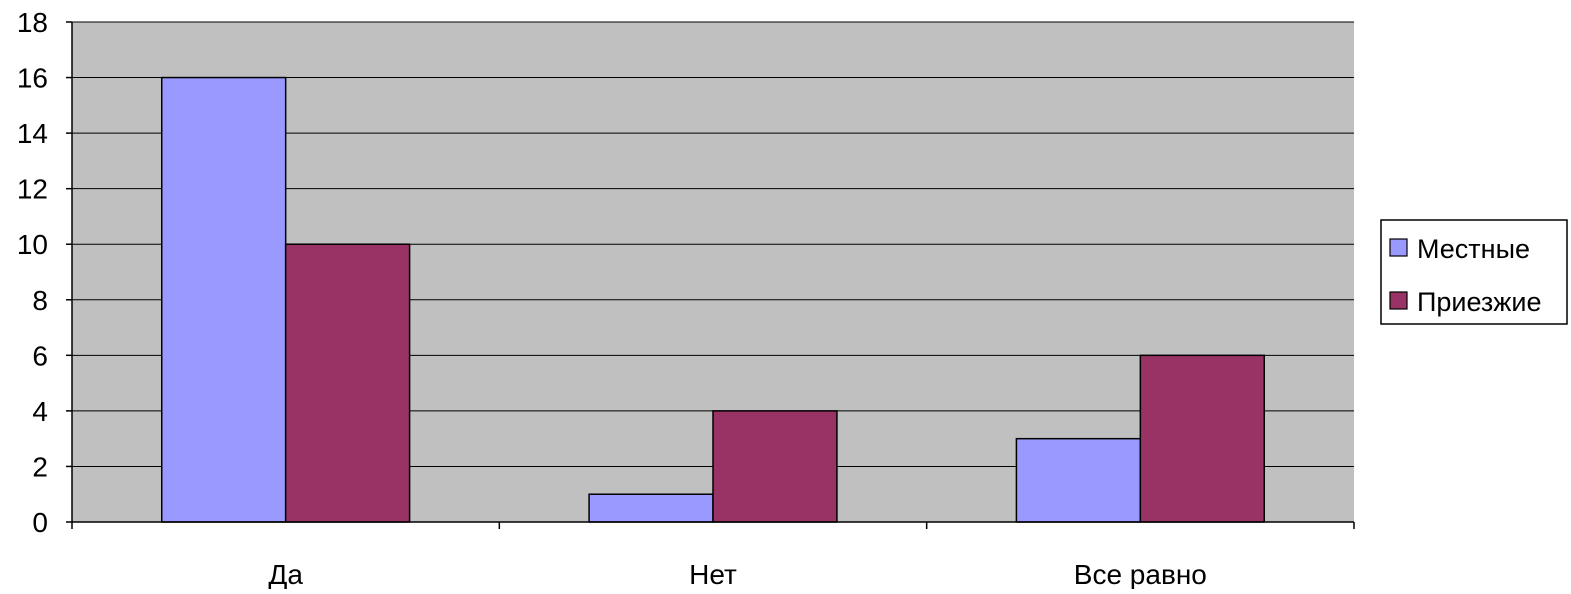 This screenshot has height=594, width=1571. Describe the element at coordinates (1473, 249) in the screenshot. I see `legend-label: Местные` at that location.